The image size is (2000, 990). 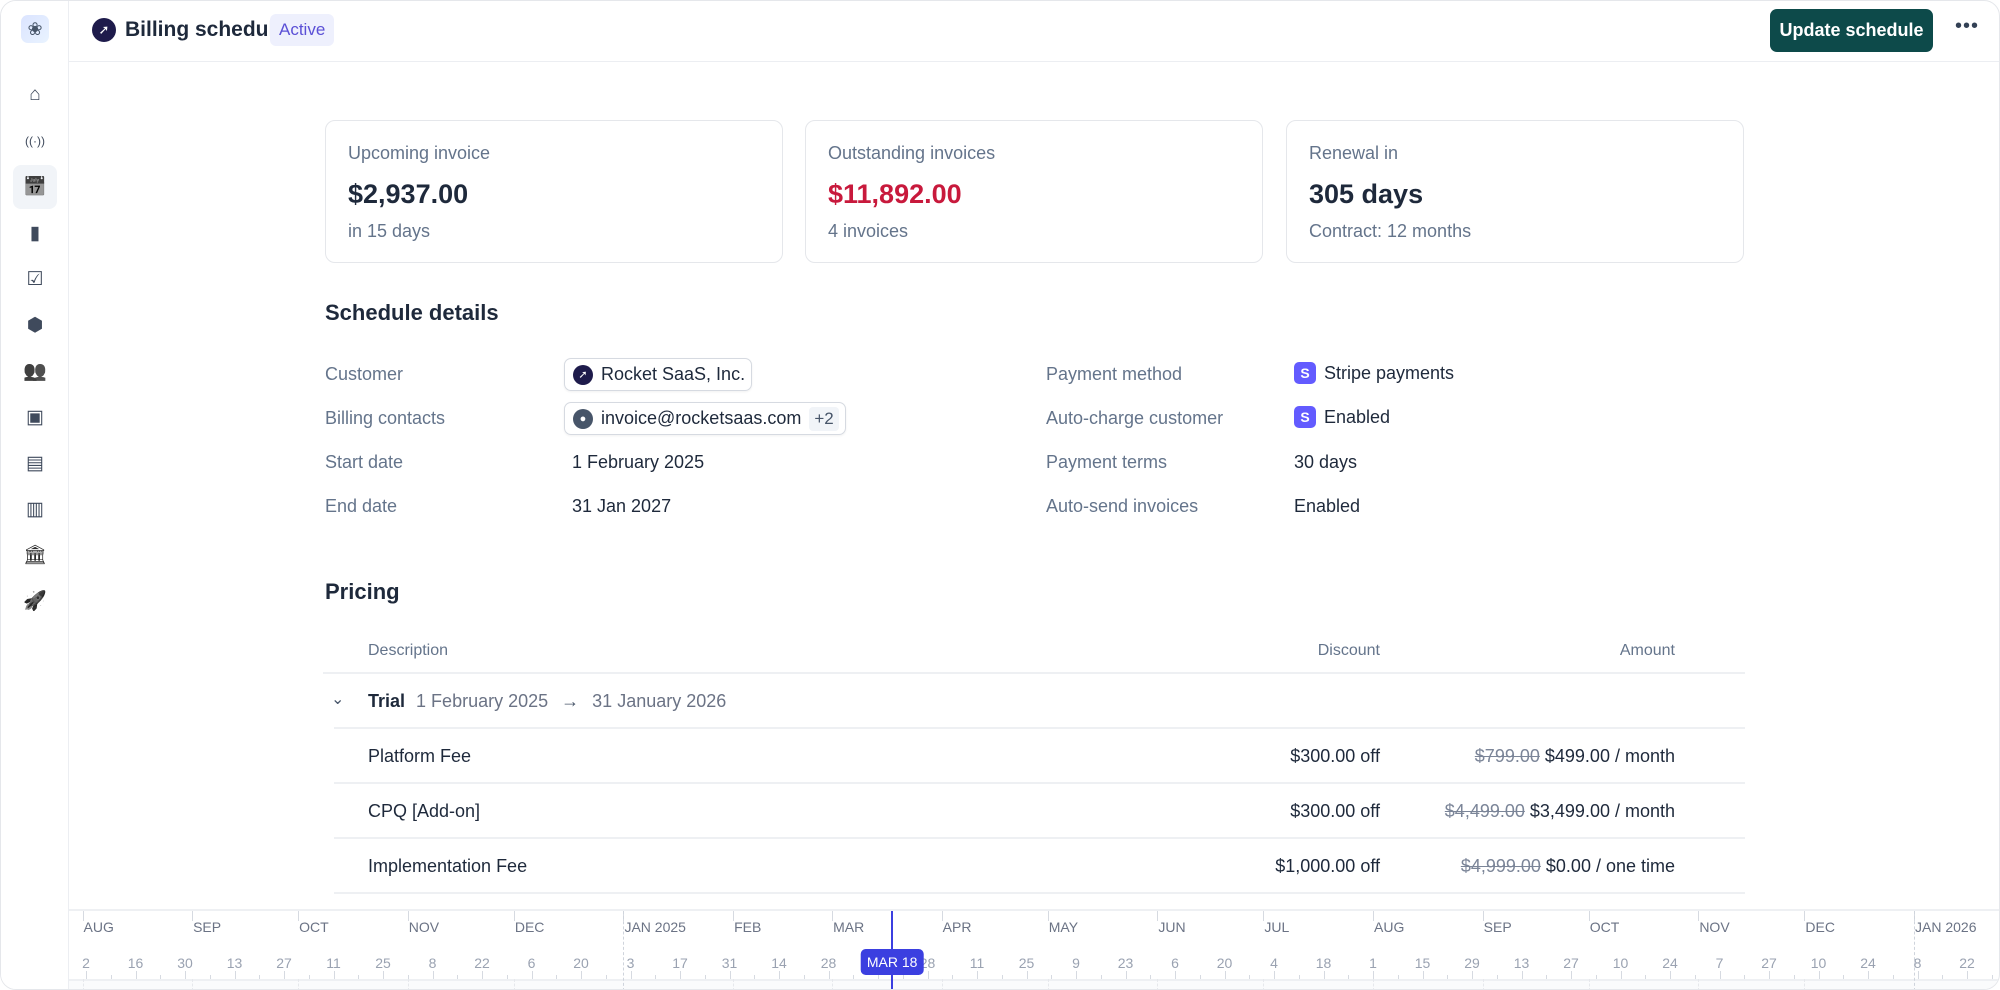 What do you see at coordinates (1335, 756) in the screenshot?
I see `line-item-discount: $300.00 off` at bounding box center [1335, 756].